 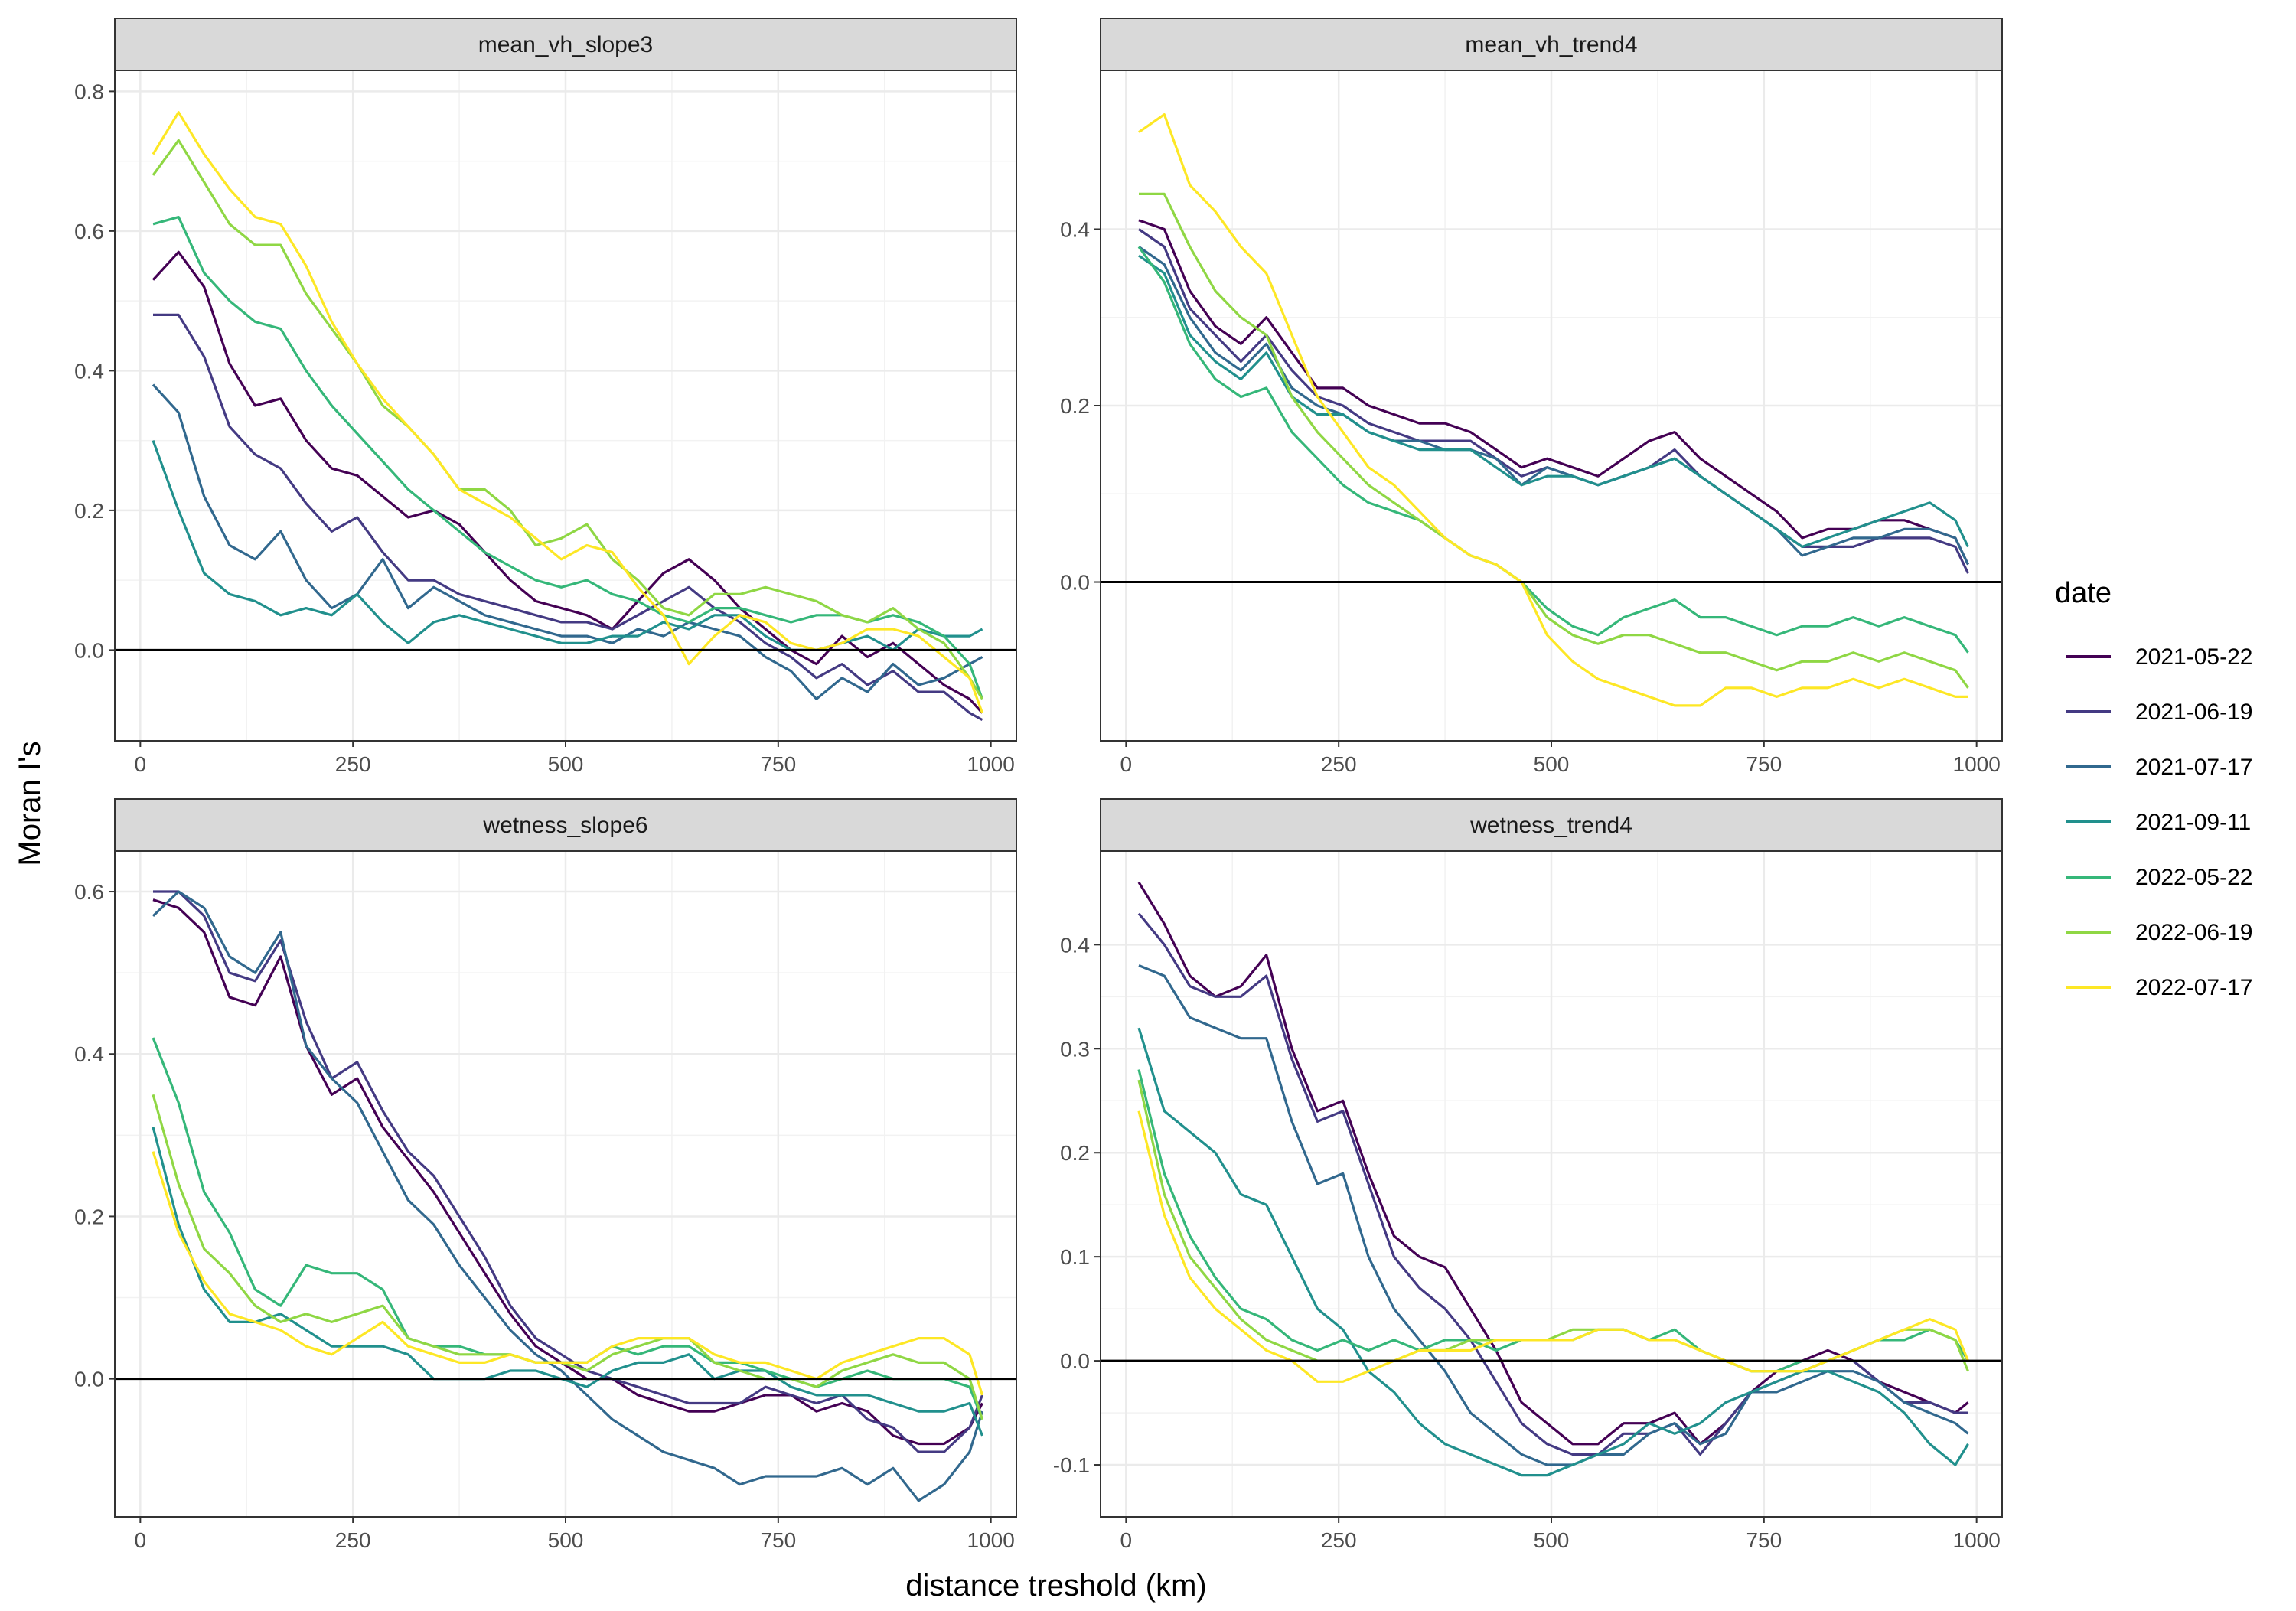 What do you see at coordinates (1075, 1257) in the screenshot?
I see `y-tick-label: 0.1` at bounding box center [1075, 1257].